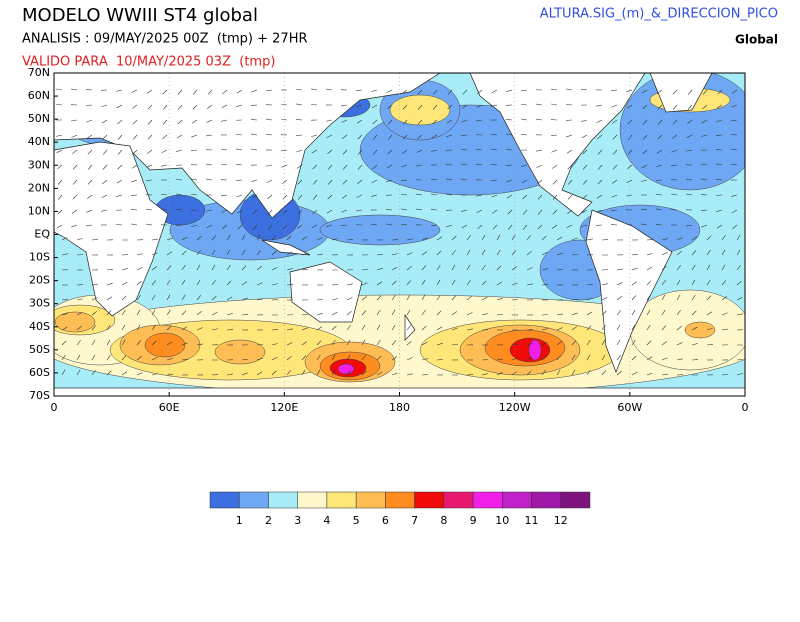 The height and width of the screenshot is (622, 800). What do you see at coordinates (39, 372) in the screenshot?
I see `lat-label: 60S` at bounding box center [39, 372].